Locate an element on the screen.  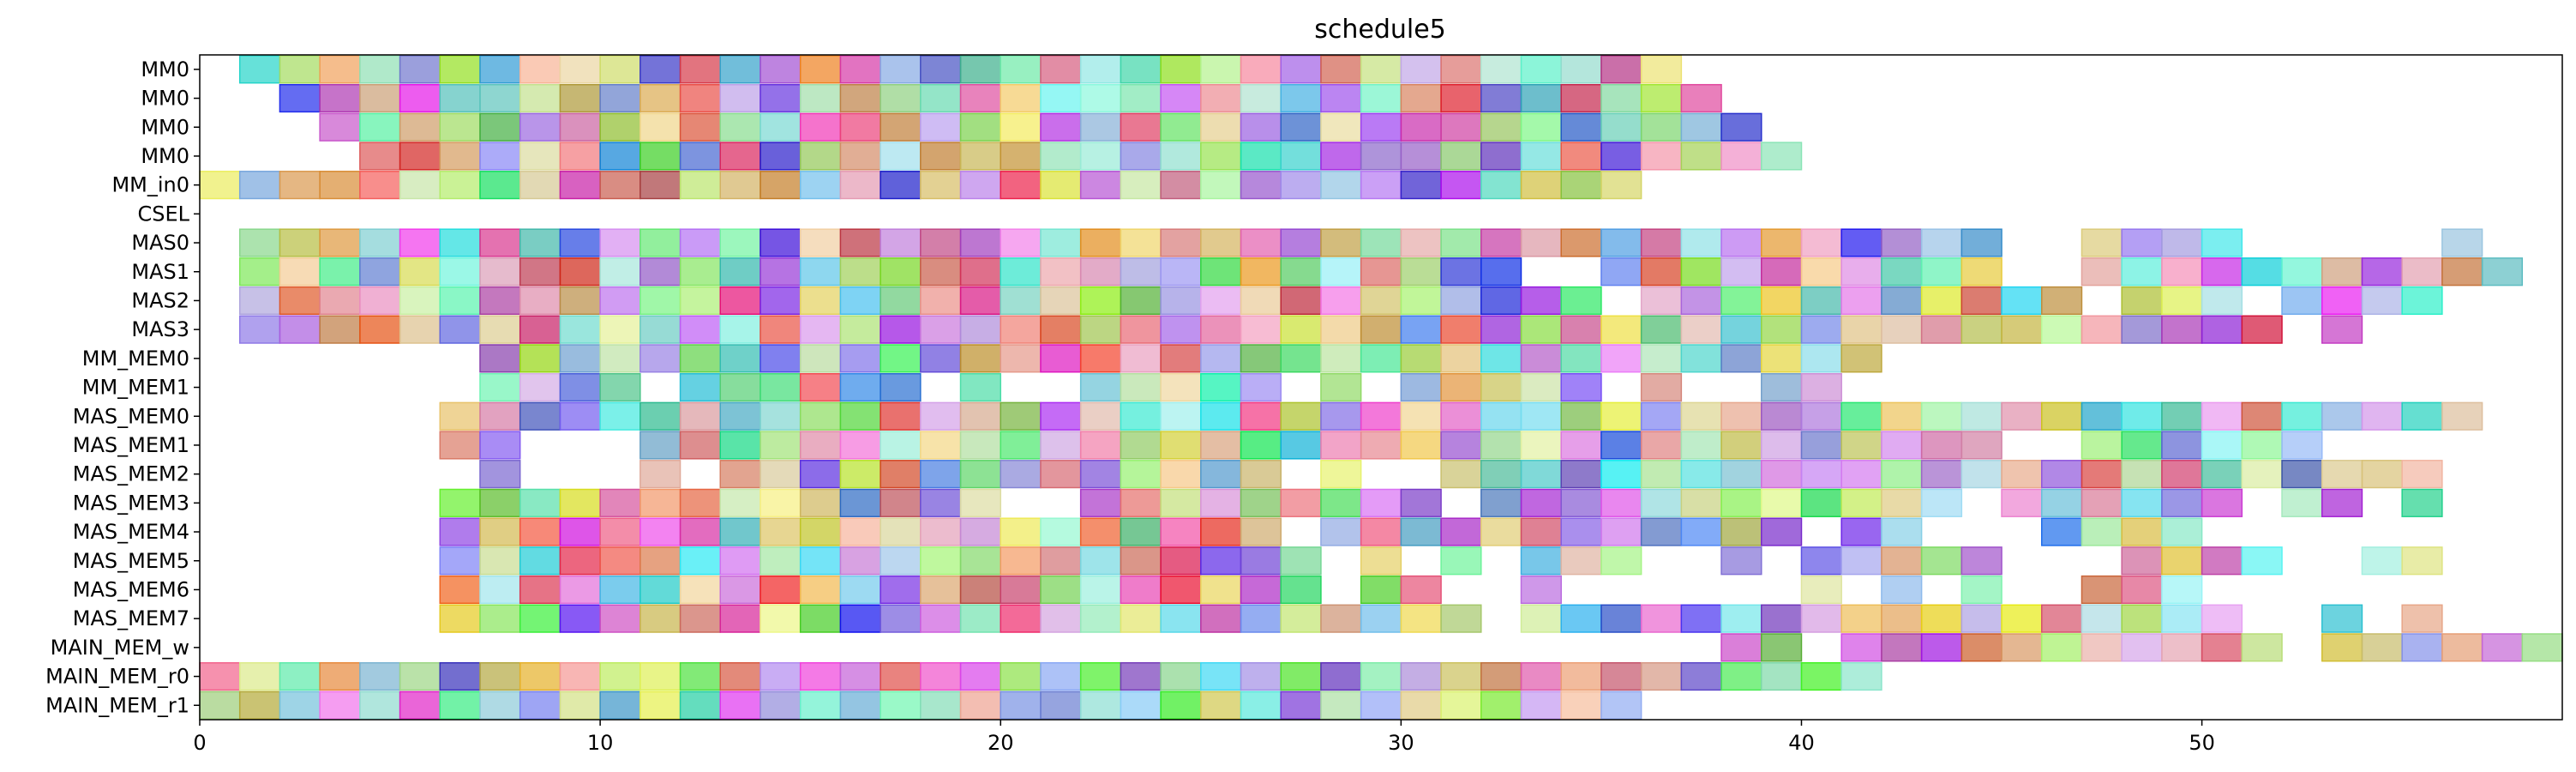
x-tick-label: 20 is located at coordinates (1001, 743).